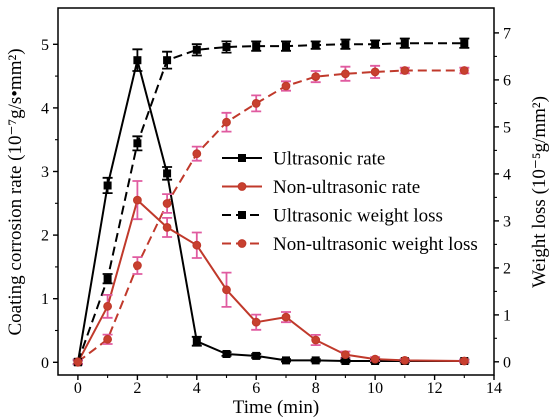 The height and width of the screenshot is (419, 550). I want to click on x-tick-label: 12, so click(435, 388).